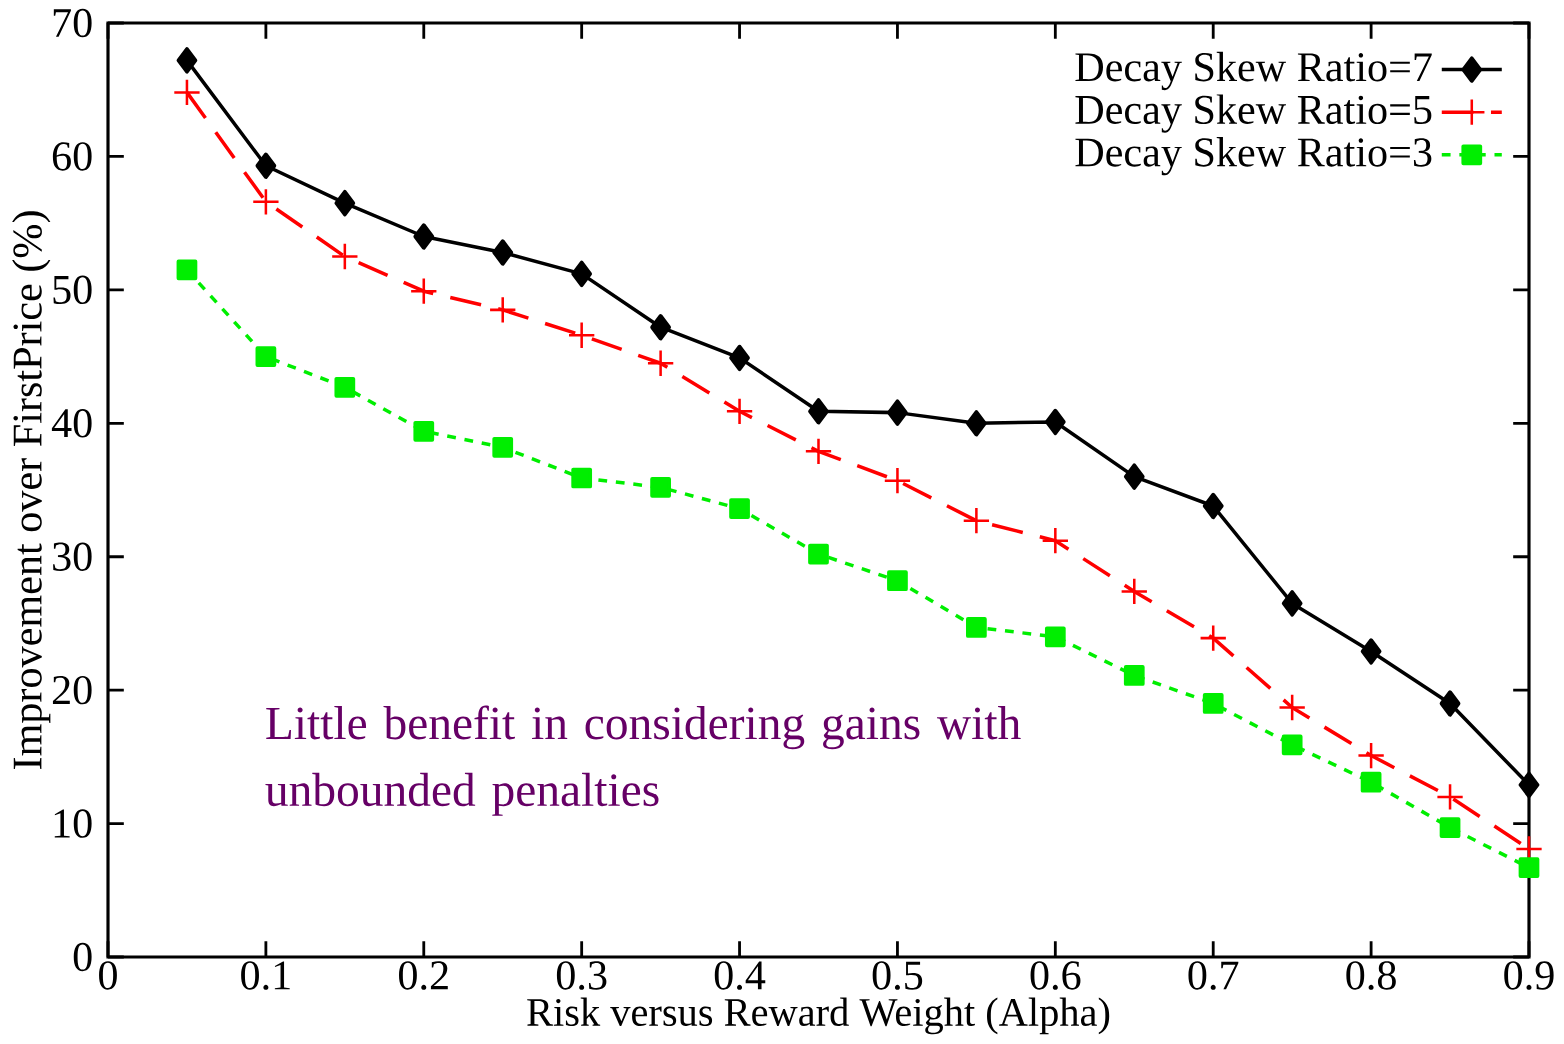 The width and height of the screenshot is (1564, 1044). What do you see at coordinates (72, 23) in the screenshot?
I see `y-tick-label: 70` at bounding box center [72, 23].